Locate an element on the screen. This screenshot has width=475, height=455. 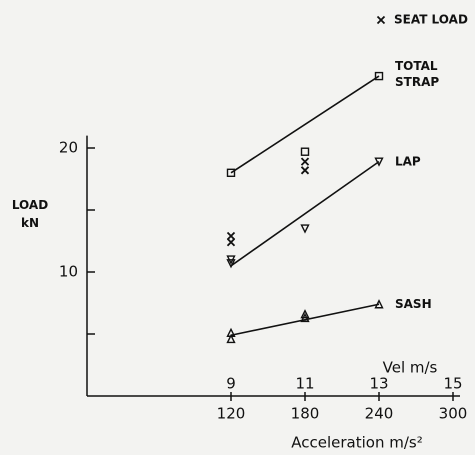
series-label: SASH is located at coordinates (413, 304).